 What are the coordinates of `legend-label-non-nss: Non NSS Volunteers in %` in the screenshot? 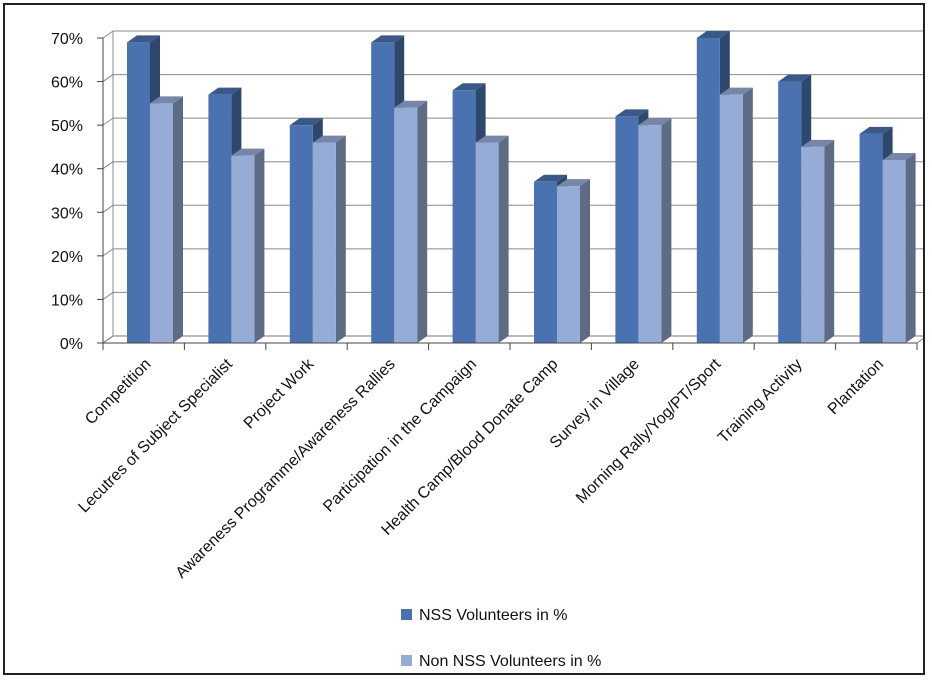 It's located at (510, 661).